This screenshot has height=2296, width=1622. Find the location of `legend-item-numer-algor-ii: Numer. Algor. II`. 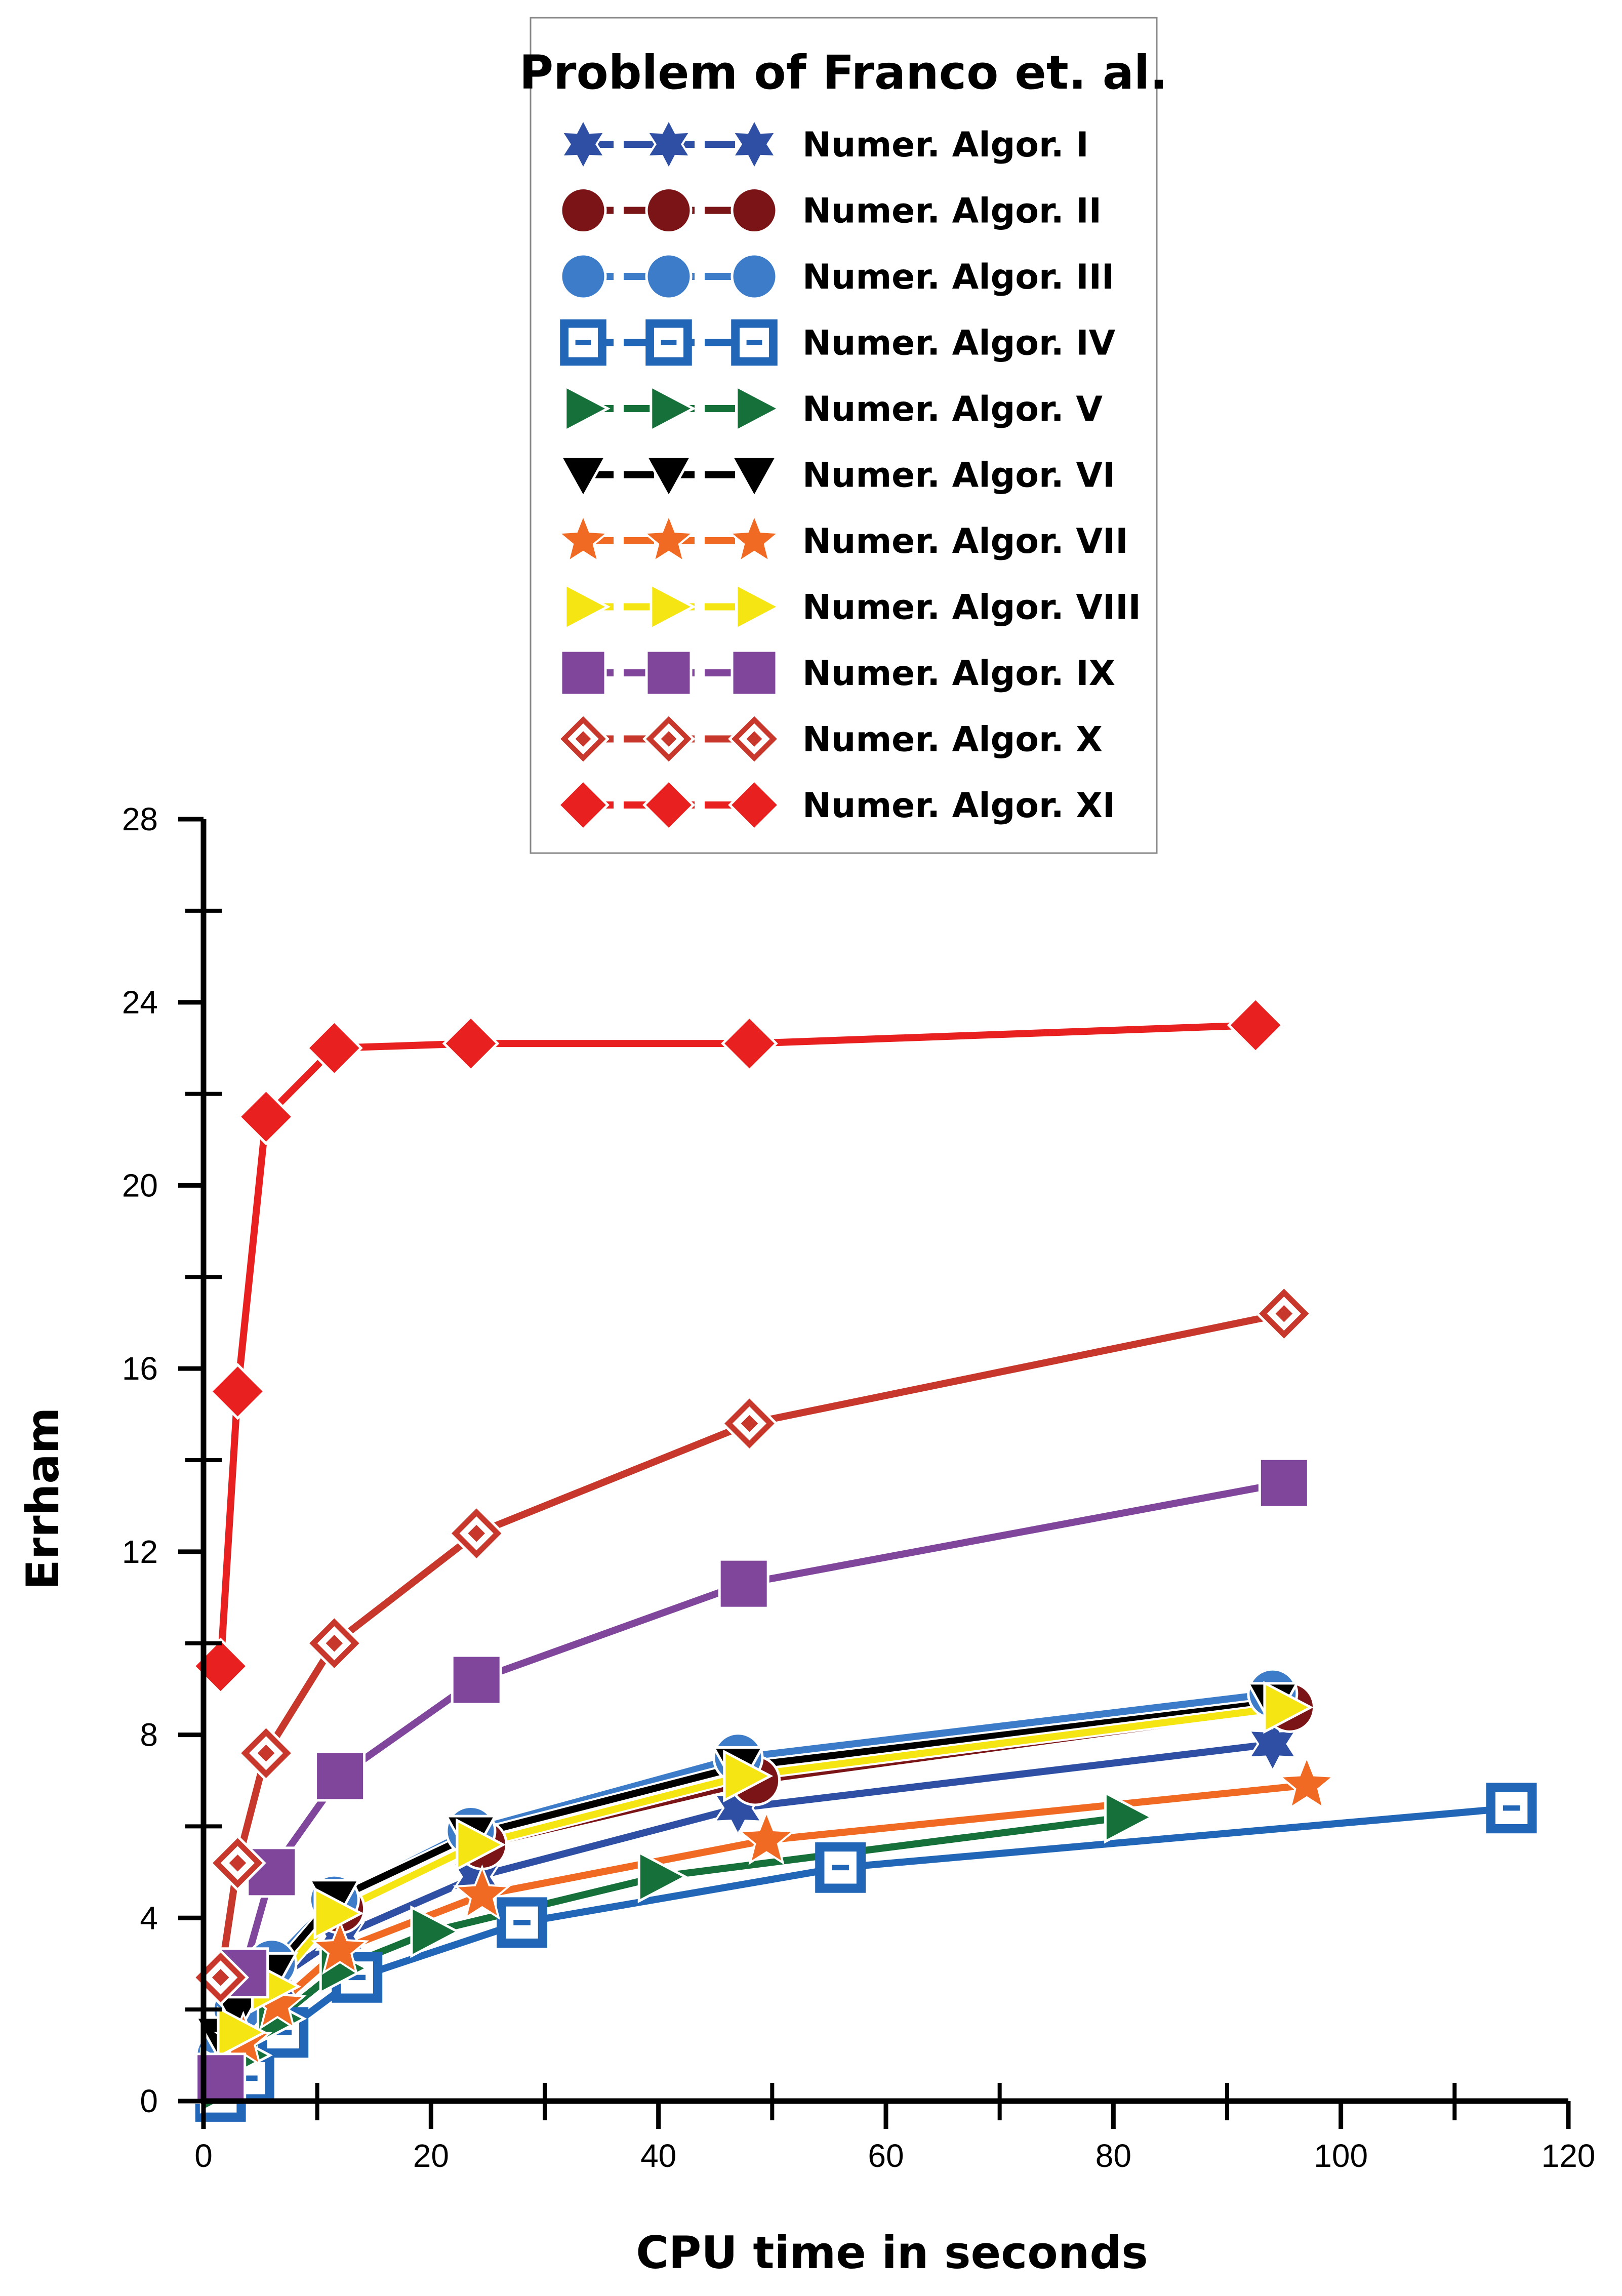

legend-item-numer-algor-ii: Numer. Algor. II is located at coordinates (830, 210).